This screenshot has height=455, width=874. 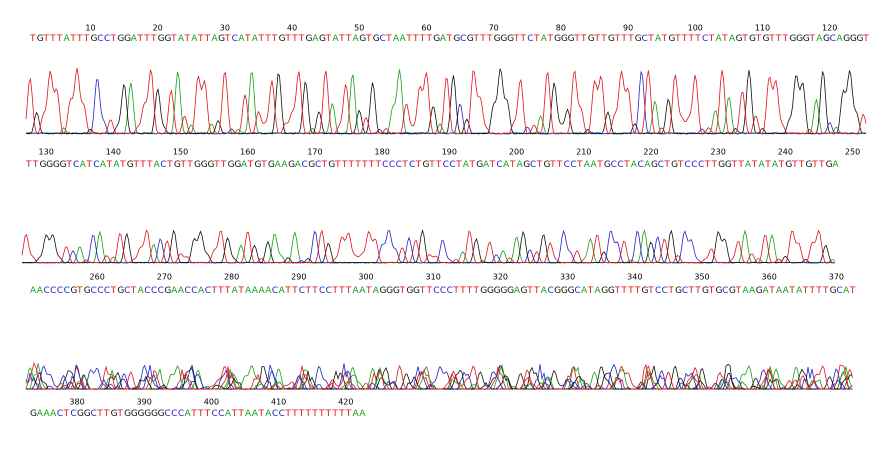 I want to click on base-position: 290, so click(x=298, y=277).